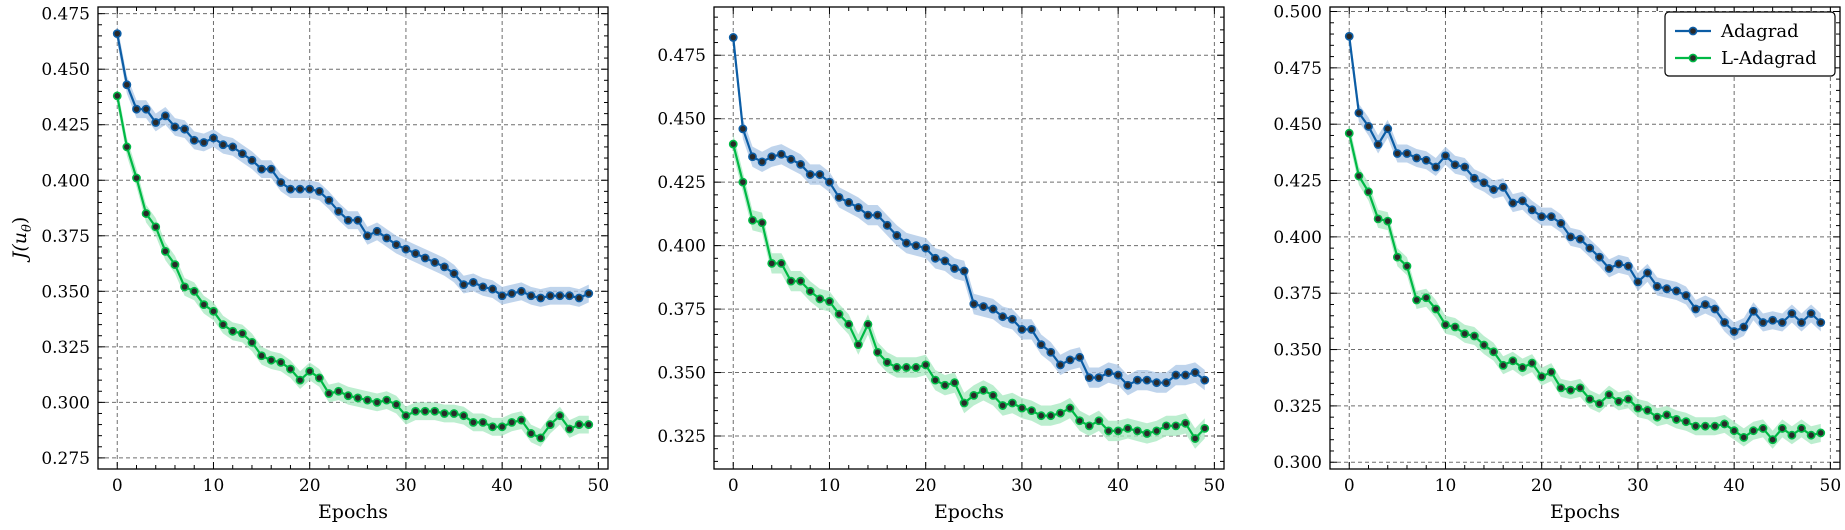  I want to click on y-tick-label: 0.375, so click(681, 310).